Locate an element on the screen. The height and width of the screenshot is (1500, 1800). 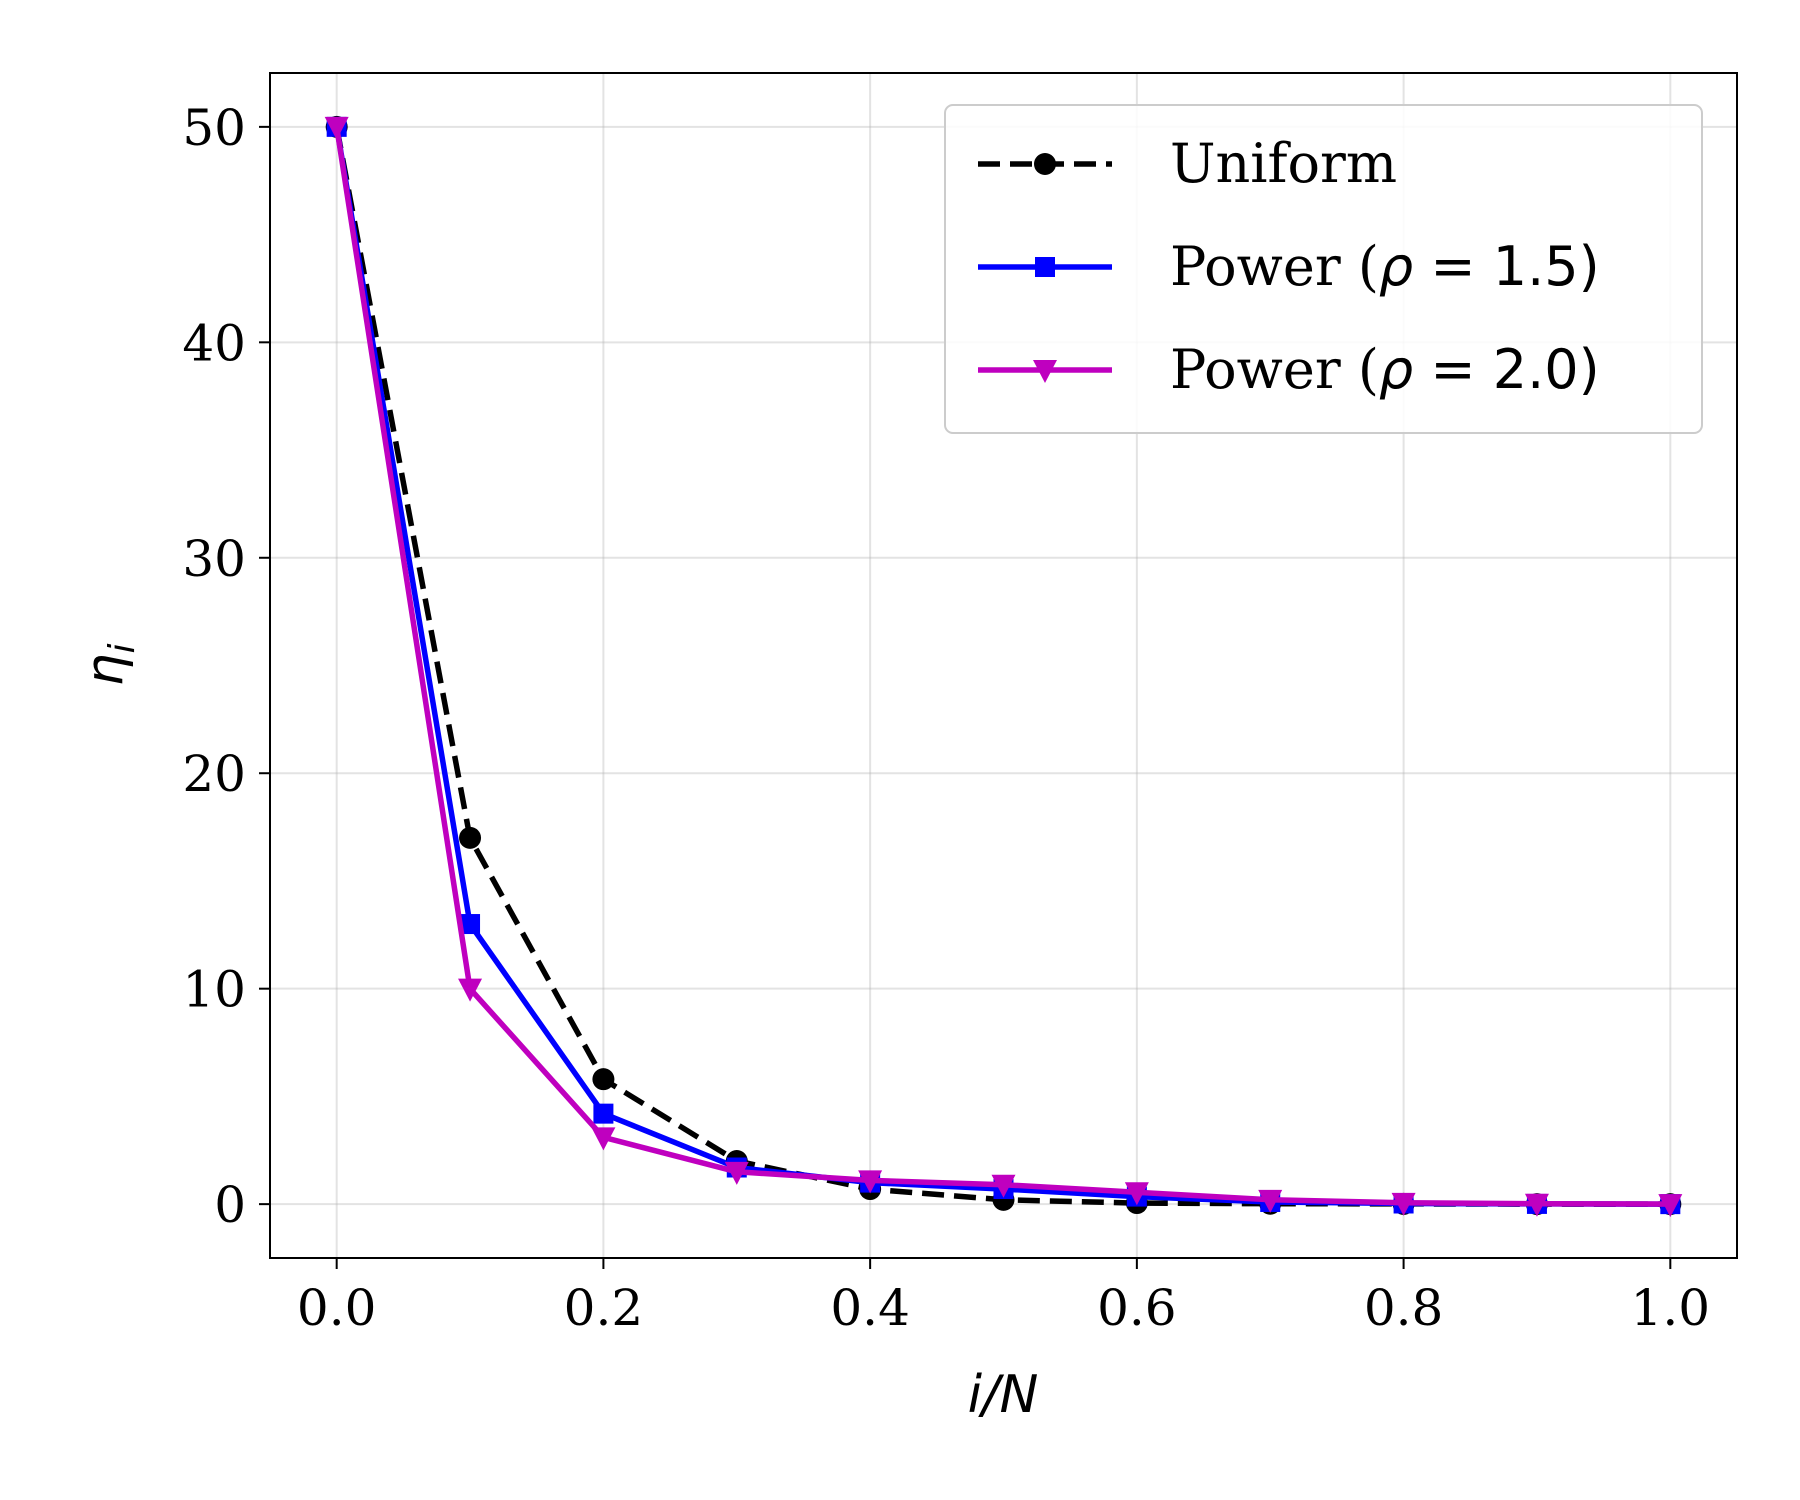
legend: Uniform Power (ρ = 1.5) Power (ρ = 2.0) is located at coordinates (1323, 269).